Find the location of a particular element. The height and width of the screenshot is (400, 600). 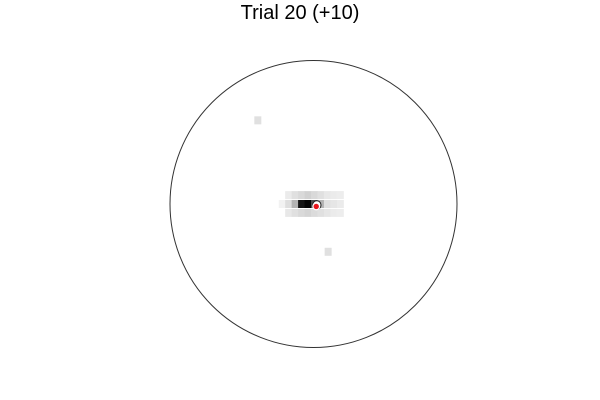

markers is located at coordinates (317, 205).